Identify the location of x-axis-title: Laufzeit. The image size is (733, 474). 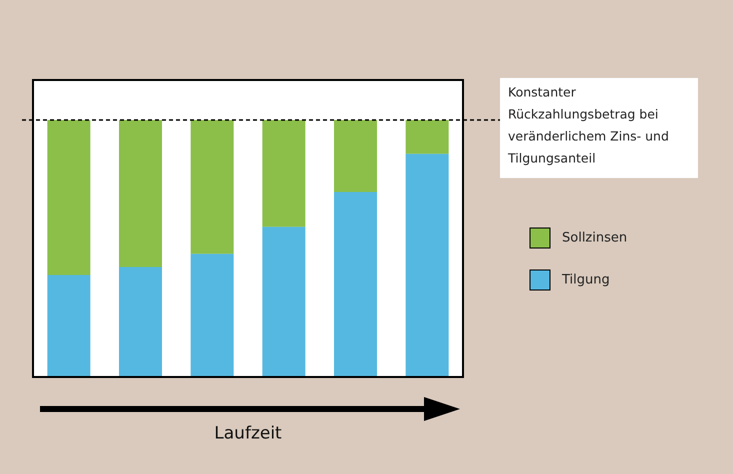
(248, 433).